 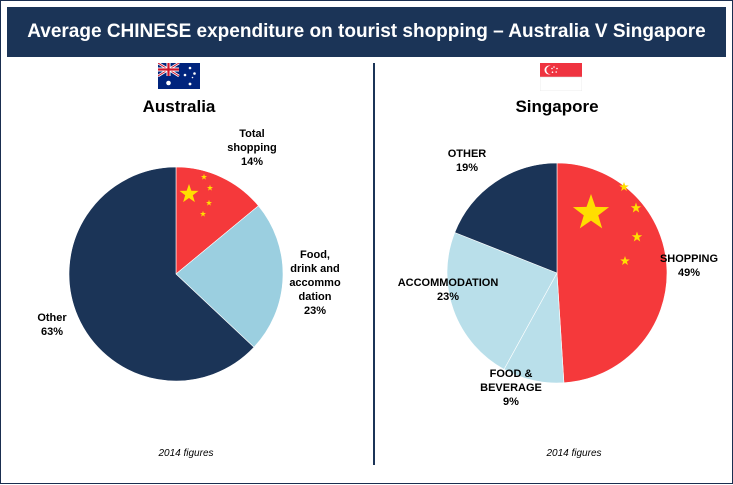 I want to click on australia-slice-label-other: Other 63%, so click(x=52, y=325).